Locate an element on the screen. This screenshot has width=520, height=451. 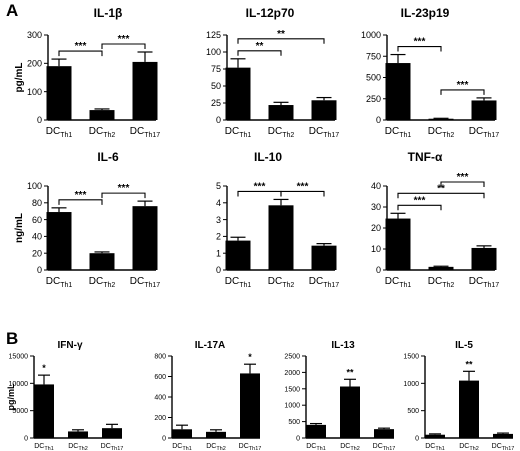
chart-il-10: IL-10 0 1 2 3 4 5 DCTh1 DCTh2 DCTh17 *** *** is located at coordinates (277, 219).